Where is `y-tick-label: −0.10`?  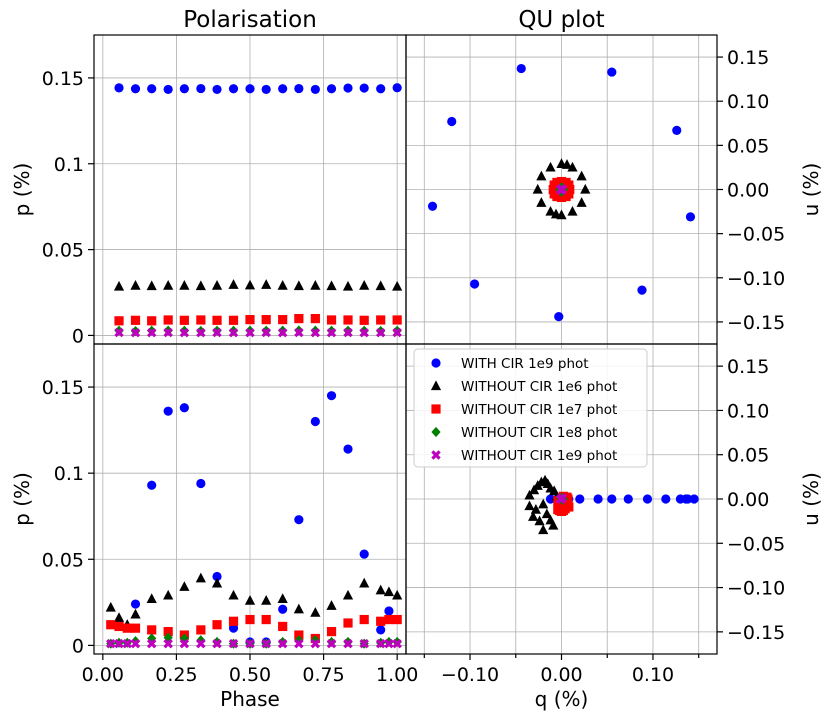
y-tick-label: −0.10 is located at coordinates (756, 279).